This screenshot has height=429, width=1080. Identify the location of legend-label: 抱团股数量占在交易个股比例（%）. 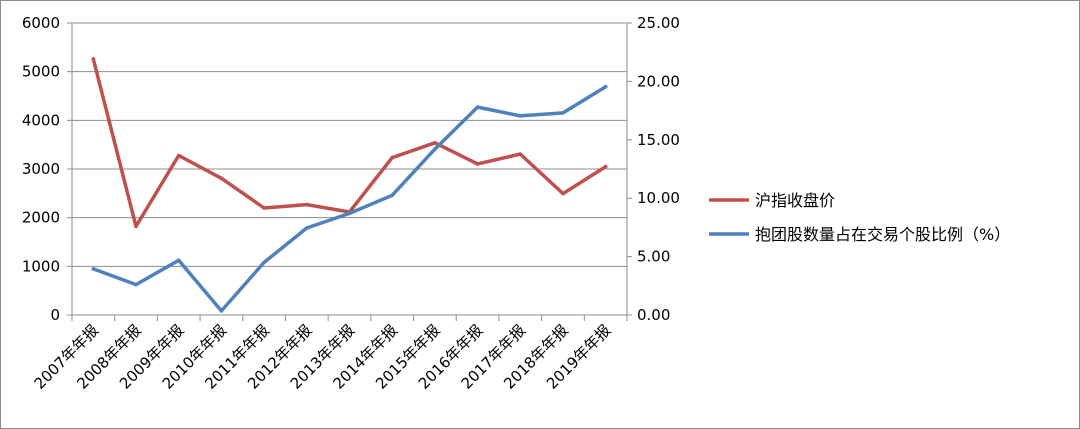
(882, 234).